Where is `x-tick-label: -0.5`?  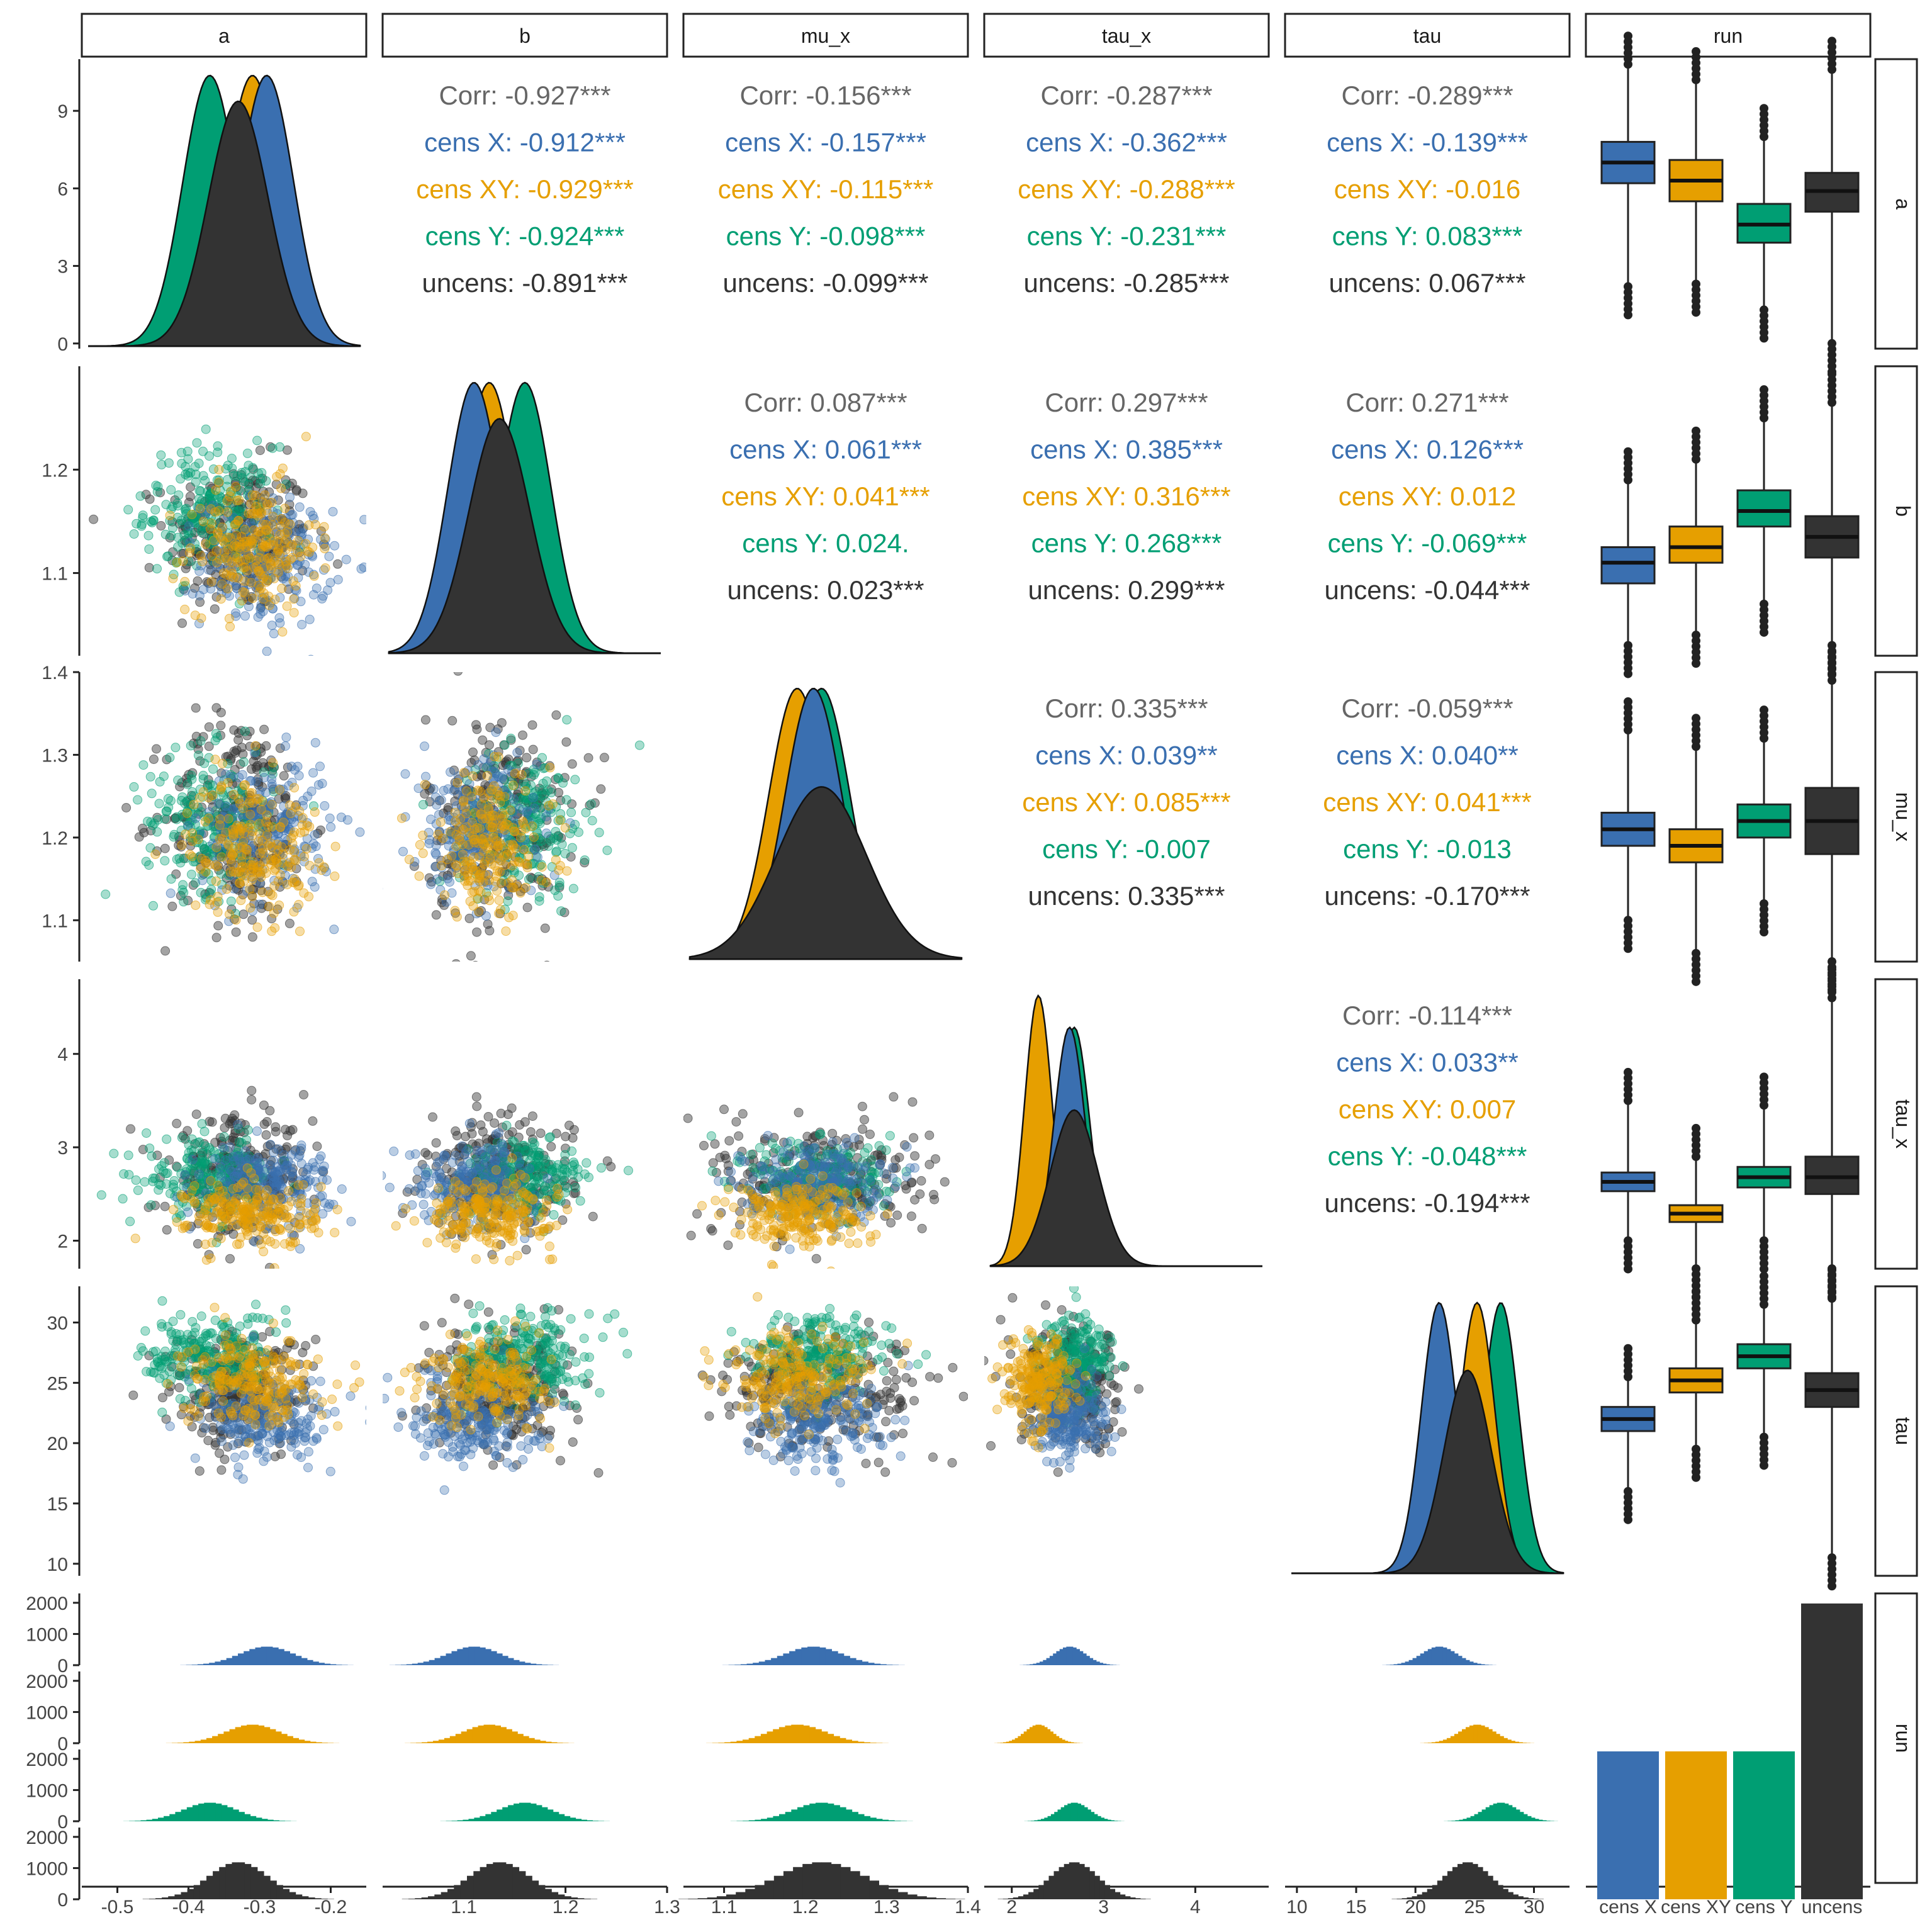
x-tick-label: -0.5 is located at coordinates (117, 1907).